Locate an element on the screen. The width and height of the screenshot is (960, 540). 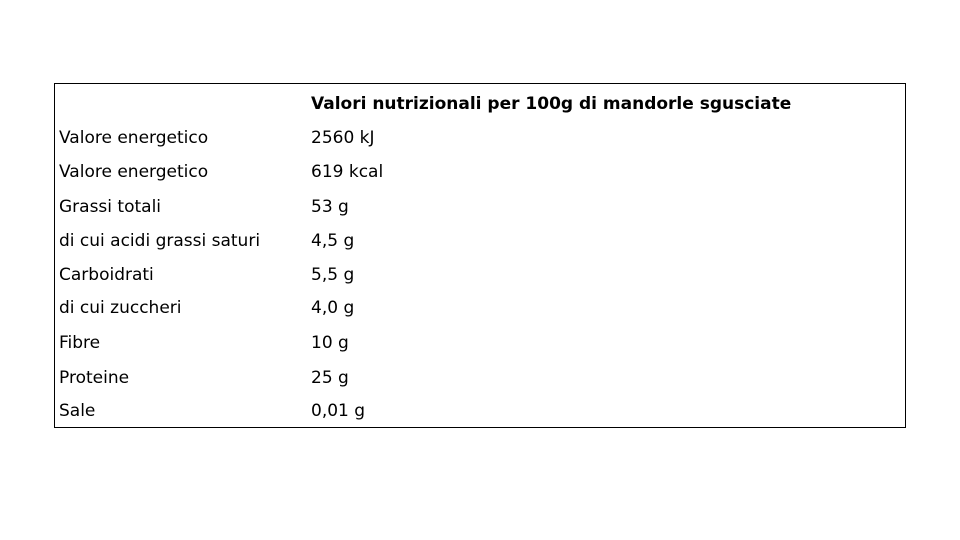
nutrient-label: Fibre is located at coordinates (80, 343).